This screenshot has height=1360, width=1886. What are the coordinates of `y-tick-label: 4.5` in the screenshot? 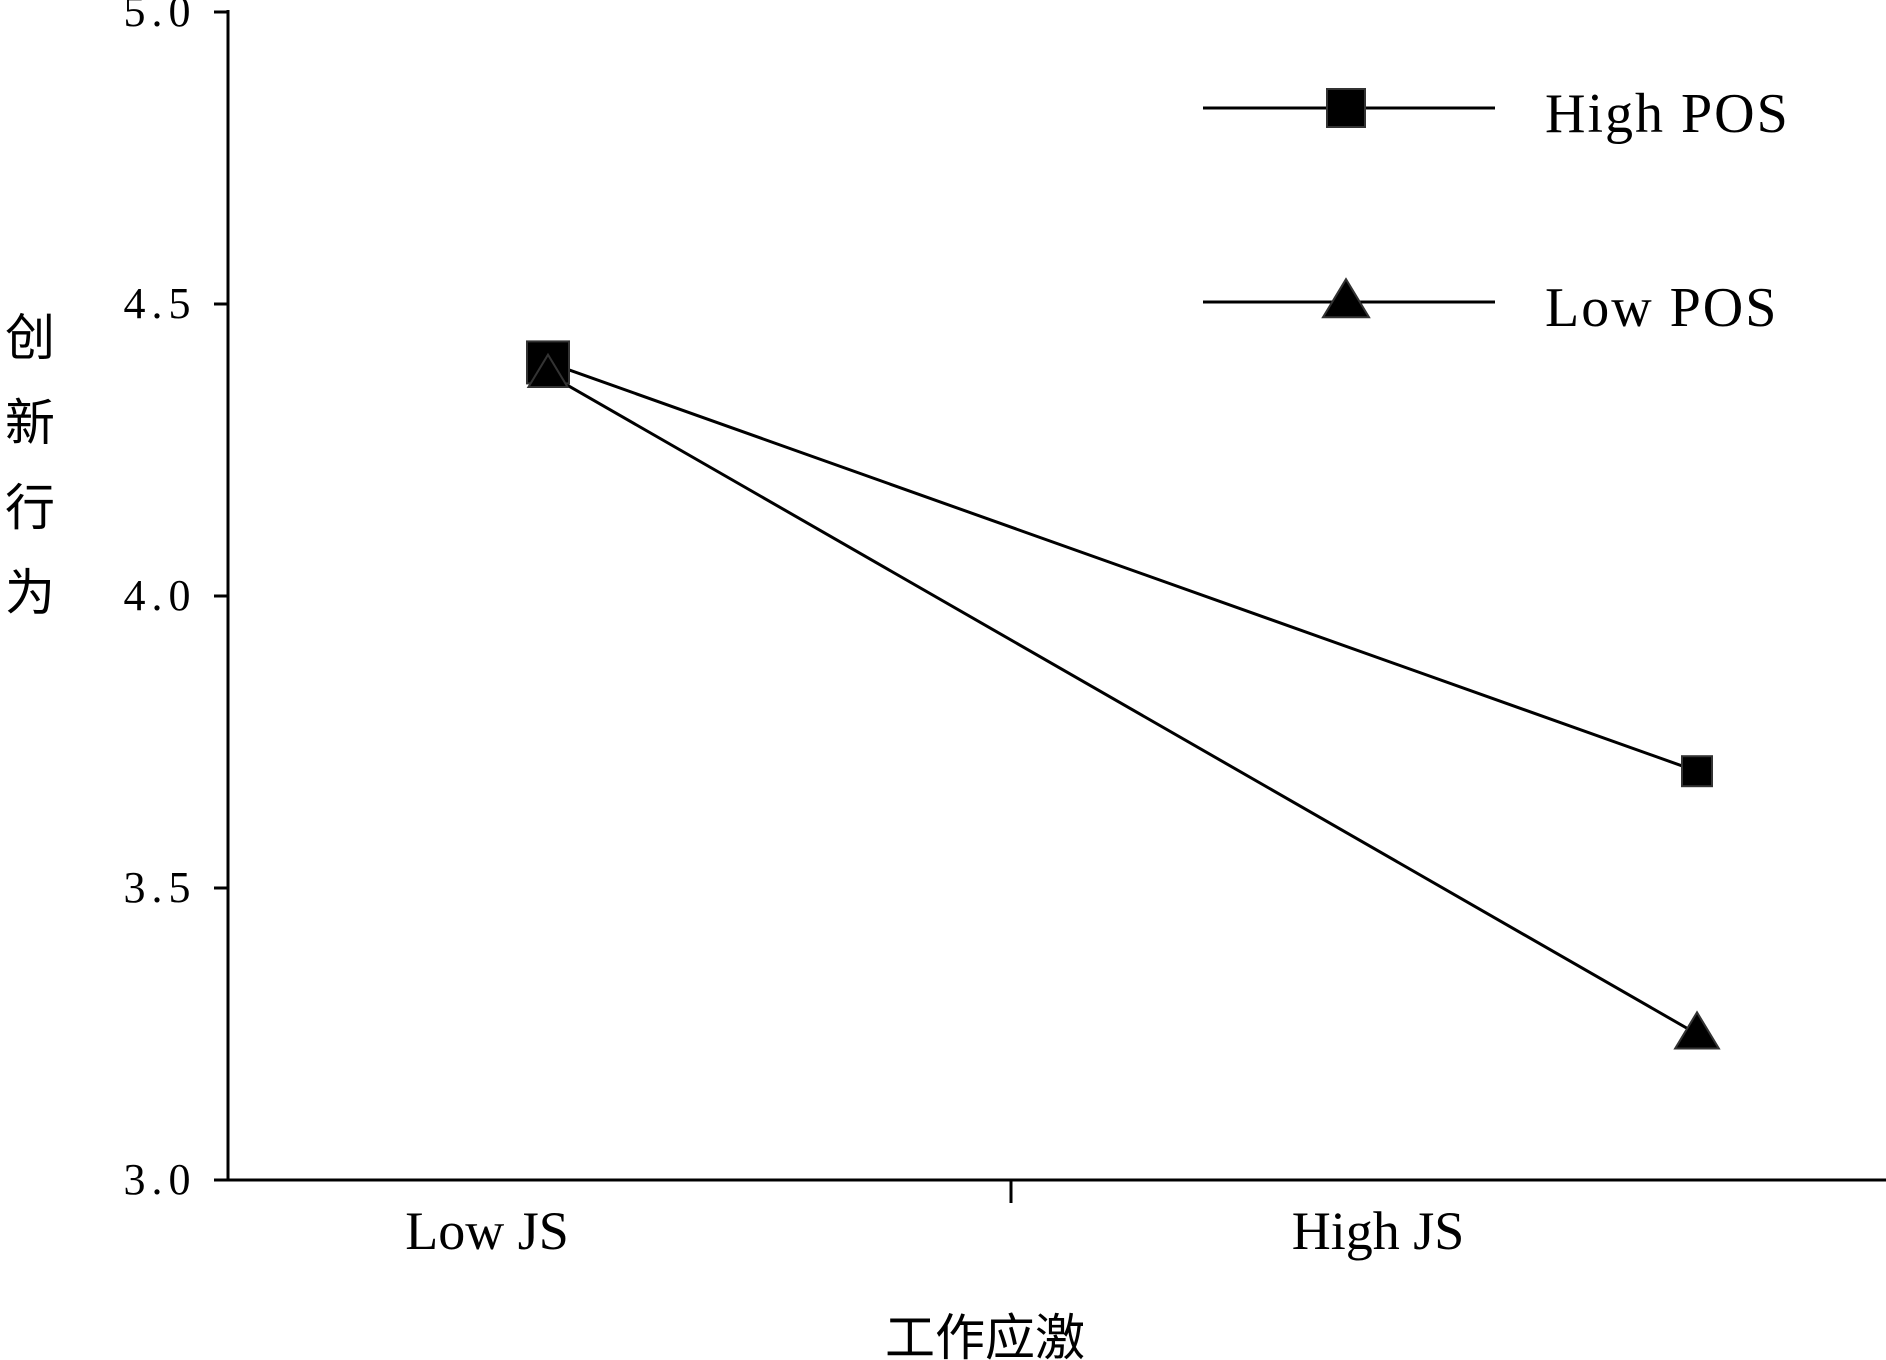 It's located at (160, 303).